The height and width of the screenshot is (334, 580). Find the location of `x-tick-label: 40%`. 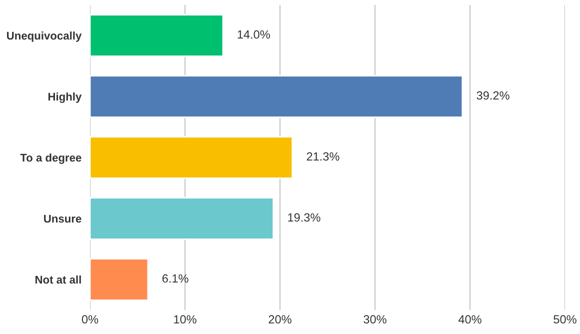

x-tick-label: 40% is located at coordinates (470, 319).